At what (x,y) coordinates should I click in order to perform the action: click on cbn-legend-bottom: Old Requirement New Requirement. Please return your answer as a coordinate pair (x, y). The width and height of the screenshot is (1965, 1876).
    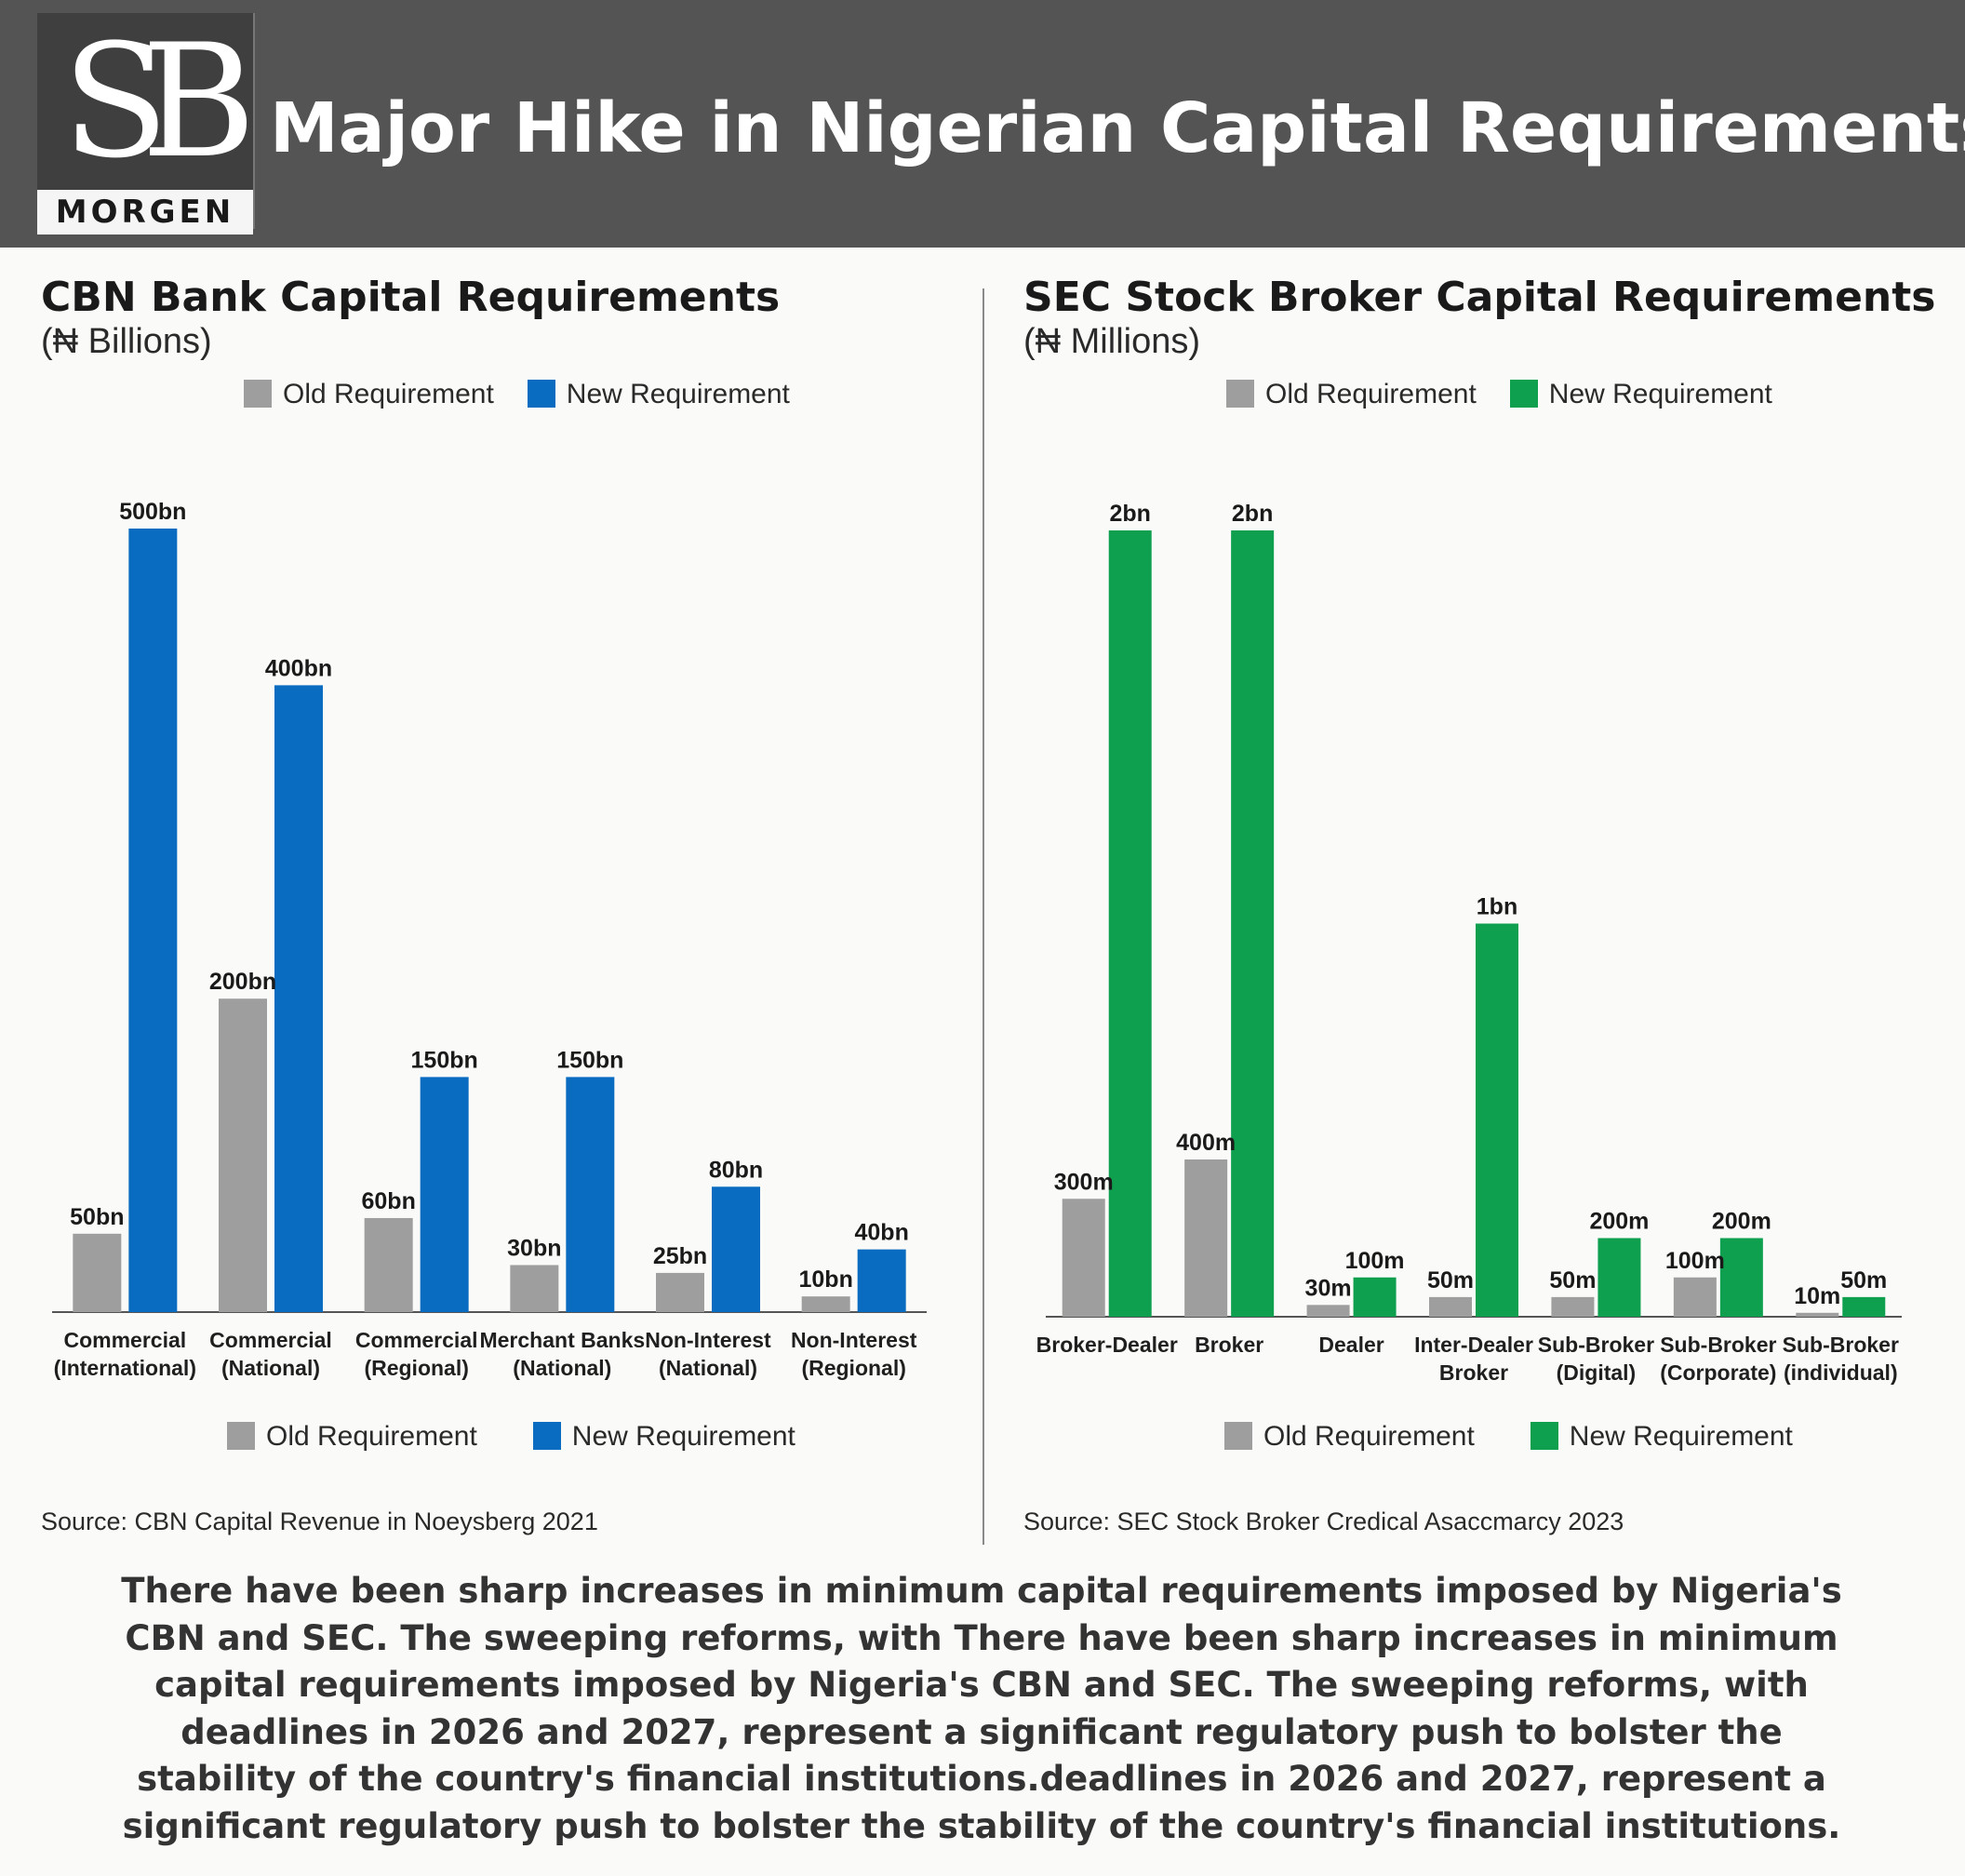
    Looking at the image, I should click on (528, 1436).